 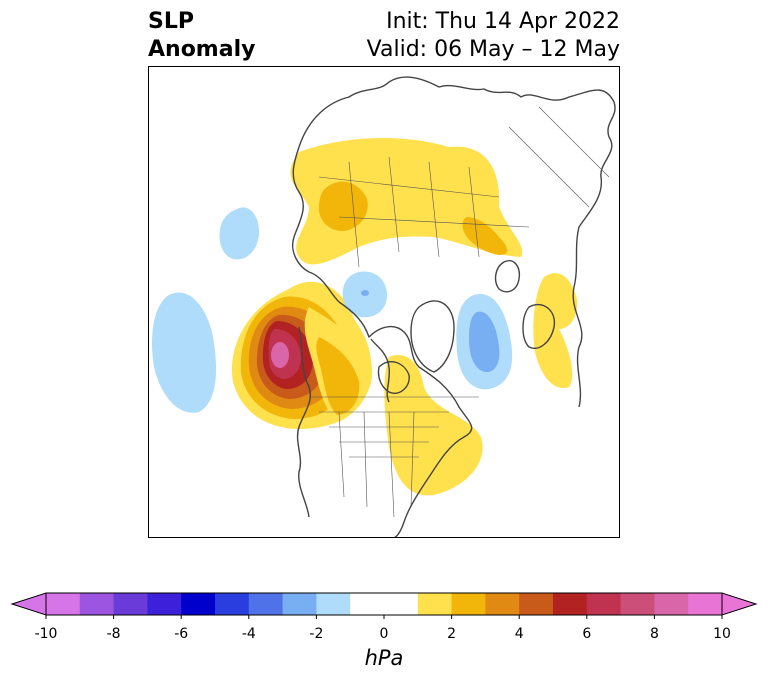 What do you see at coordinates (202, 49) in the screenshot?
I see `title-line-2: Anomaly` at bounding box center [202, 49].